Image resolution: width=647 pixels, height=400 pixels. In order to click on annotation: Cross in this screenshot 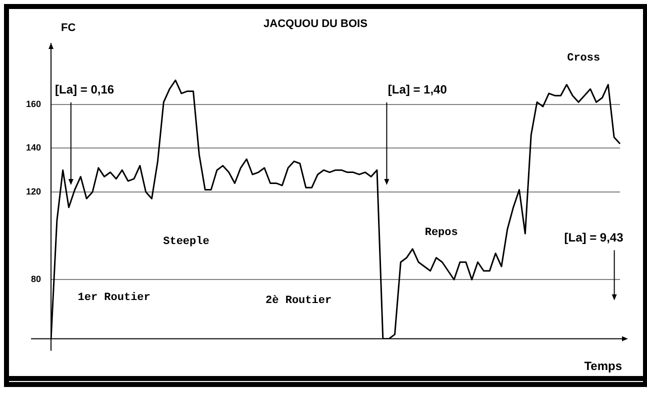, I will do `click(583, 58)`.